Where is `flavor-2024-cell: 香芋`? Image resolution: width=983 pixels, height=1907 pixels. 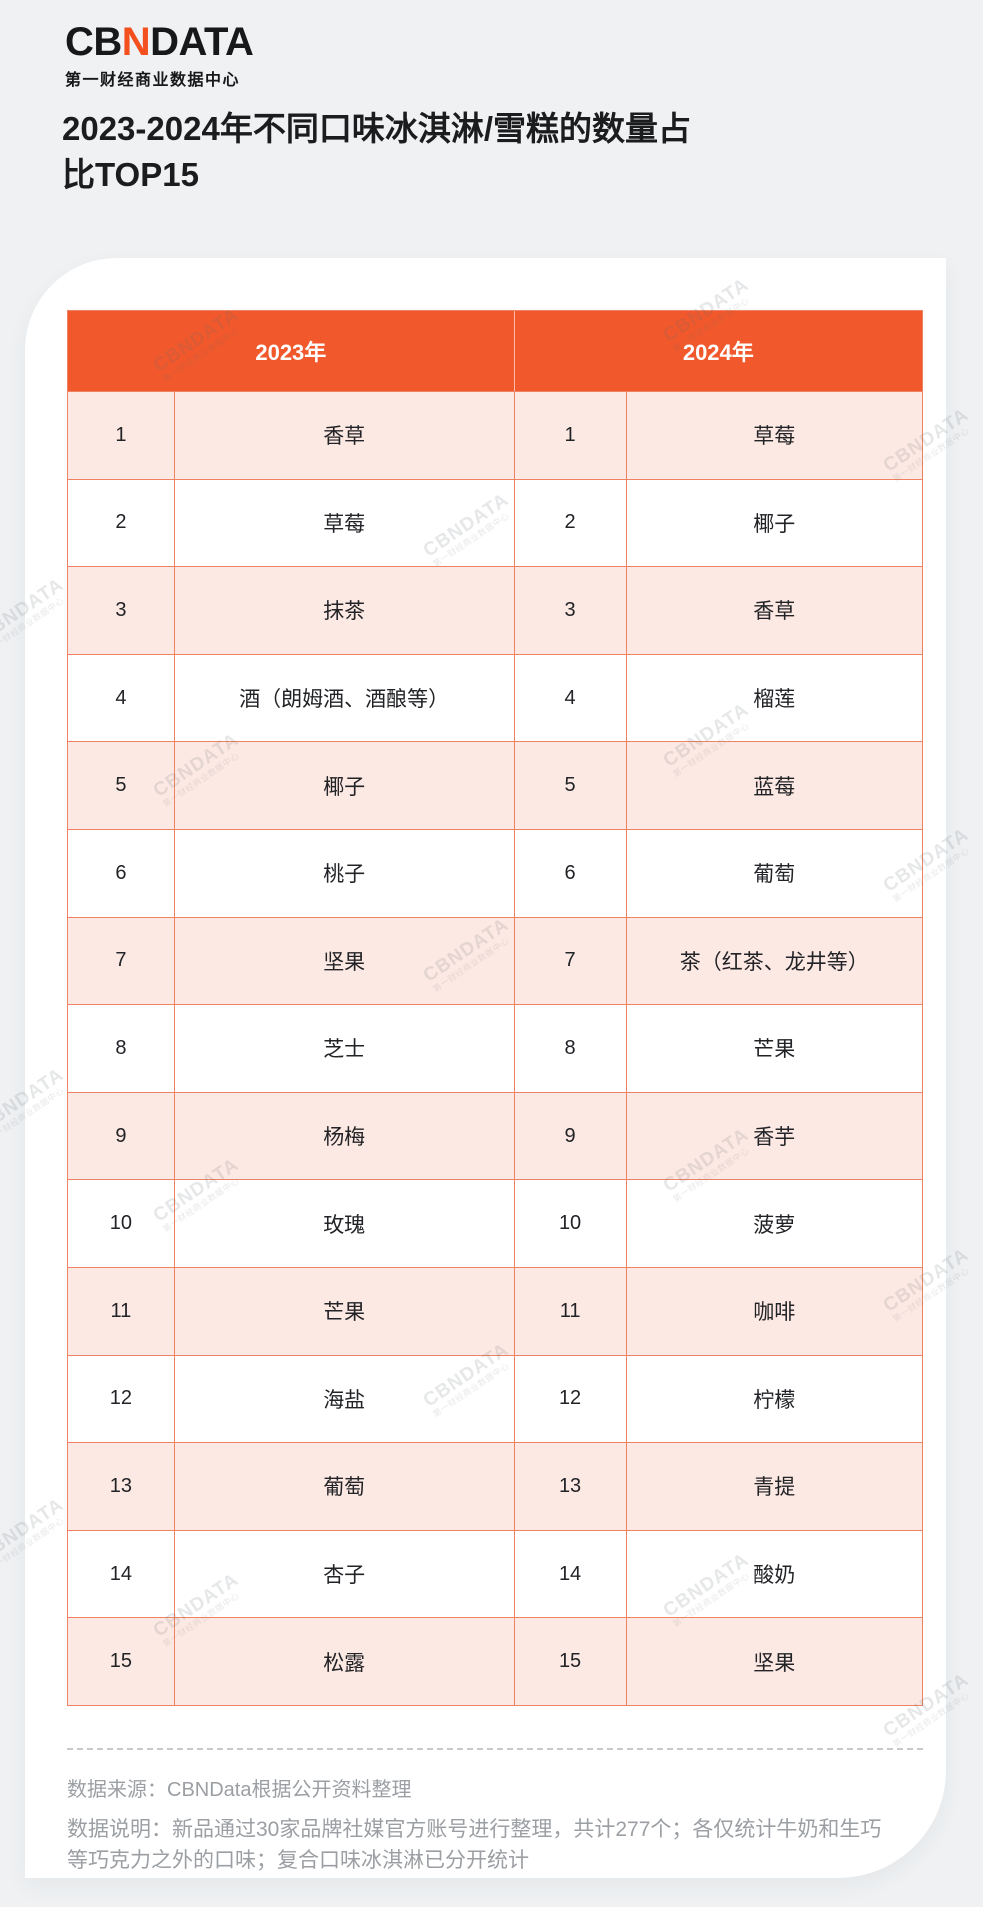
flavor-2024-cell: 香芋 is located at coordinates (774, 1135).